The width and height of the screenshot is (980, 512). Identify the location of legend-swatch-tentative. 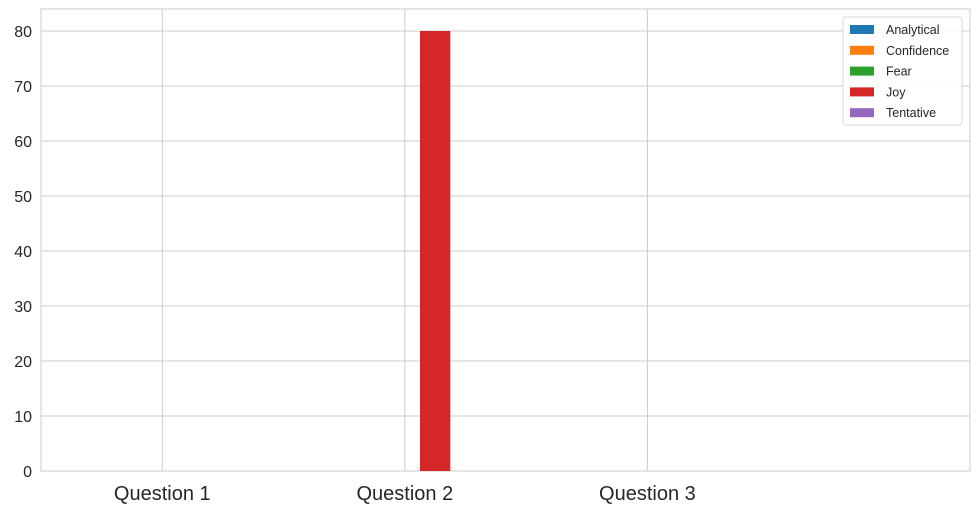
(862, 113).